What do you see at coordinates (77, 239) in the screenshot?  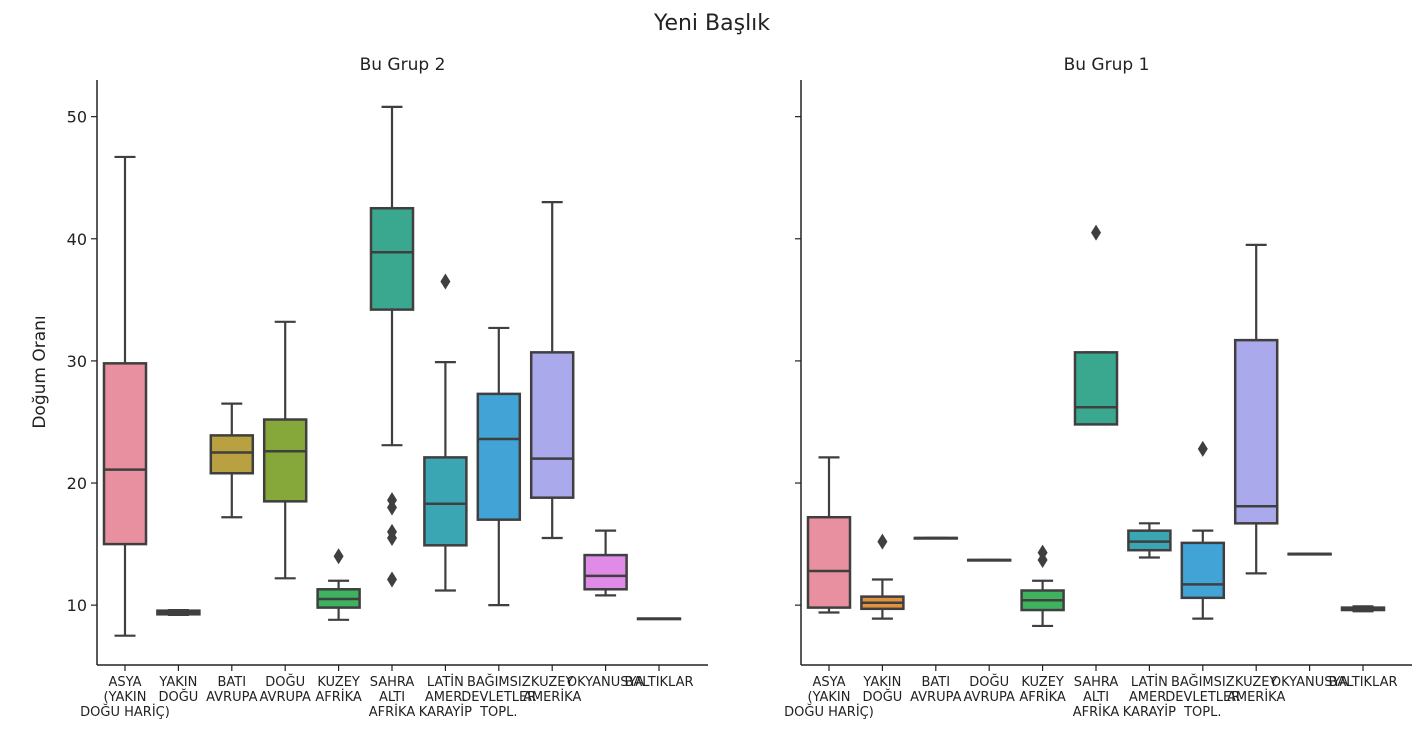 I see `y-tick-label: 40` at bounding box center [77, 239].